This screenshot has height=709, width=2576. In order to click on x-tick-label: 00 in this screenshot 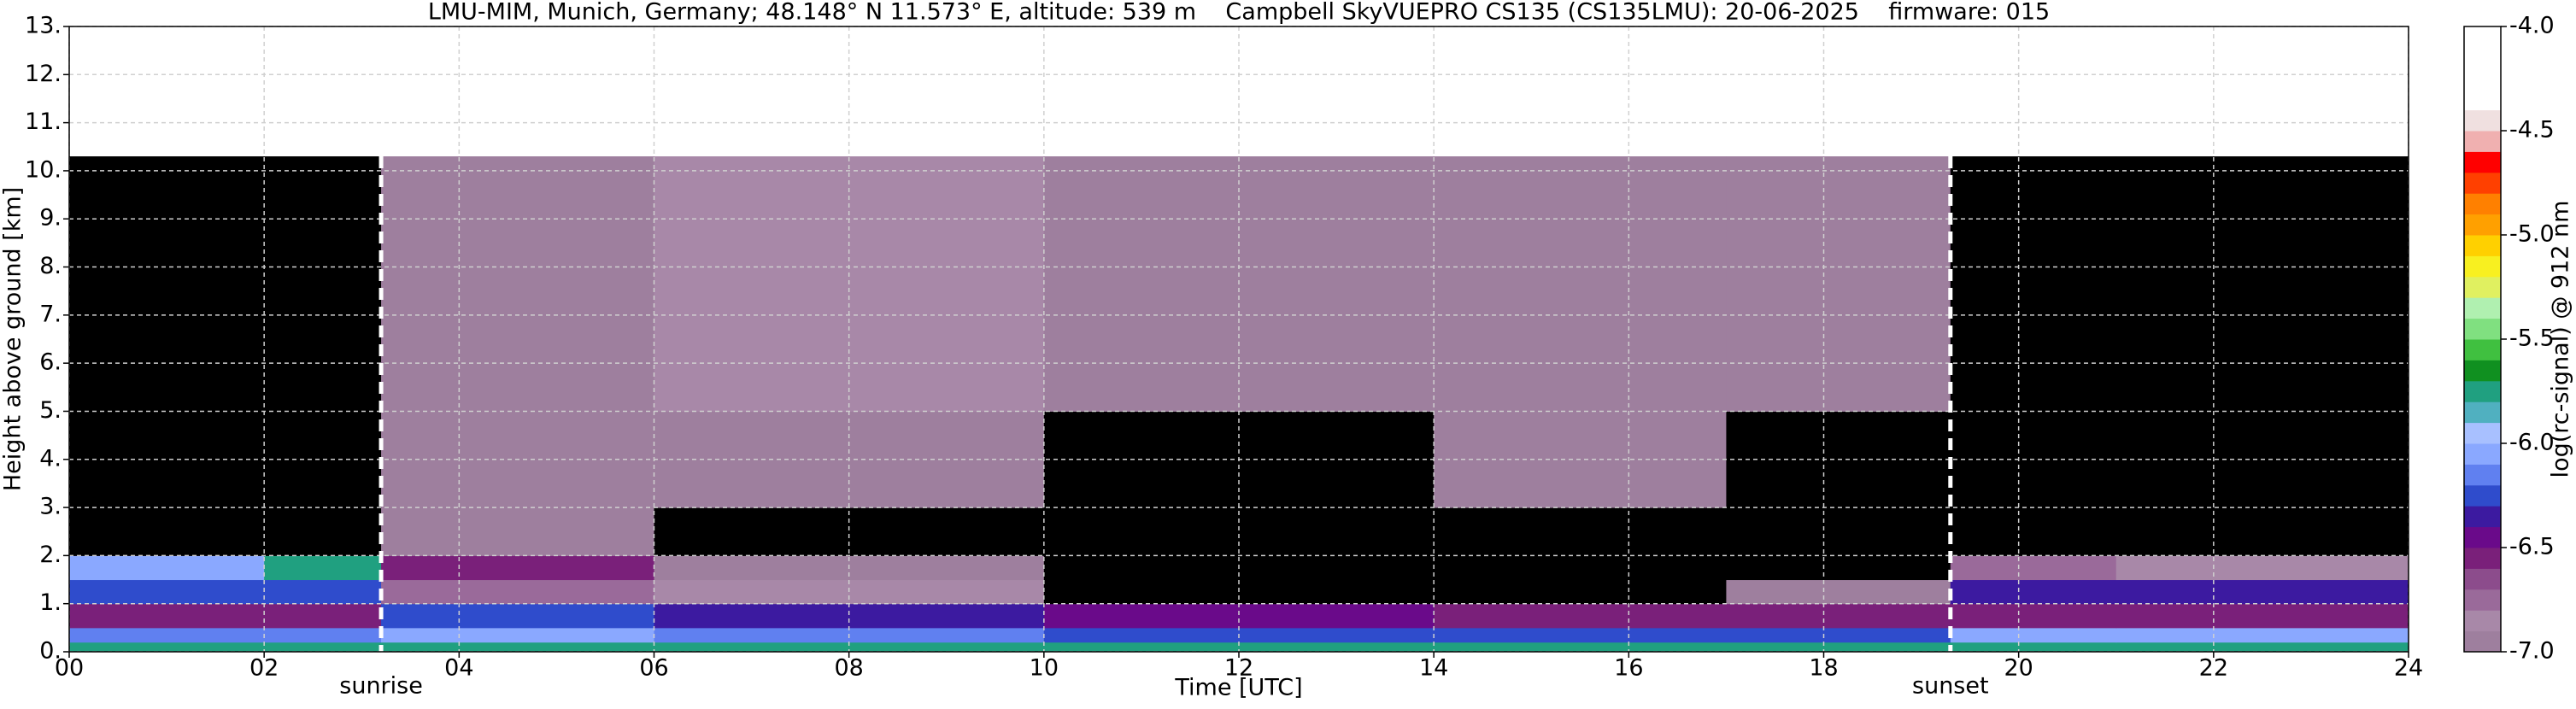, I will do `click(69, 668)`.